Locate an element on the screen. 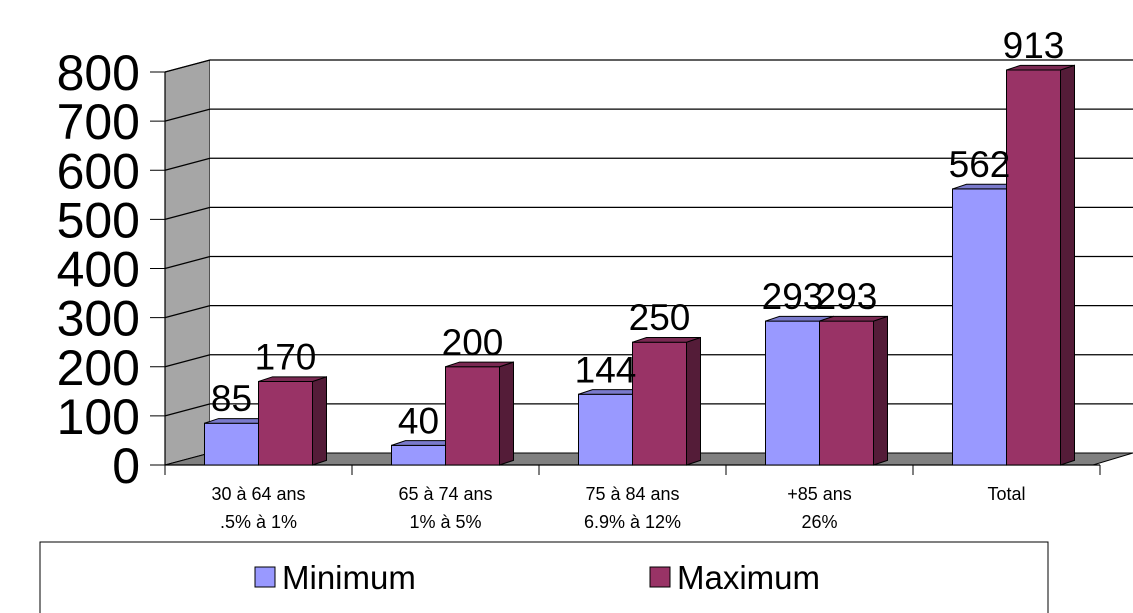 The width and height of the screenshot is (1133, 613). legend-box is located at coordinates (544, 577).